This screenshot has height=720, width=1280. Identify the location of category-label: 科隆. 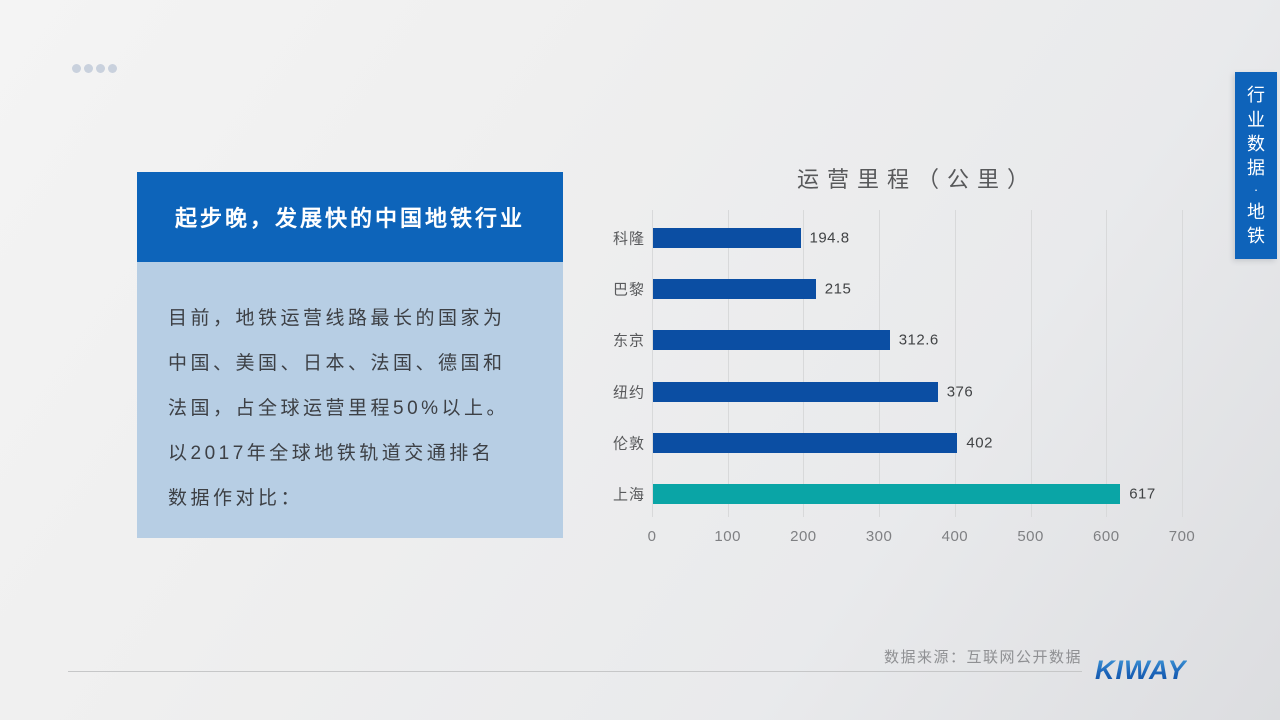
(628, 239).